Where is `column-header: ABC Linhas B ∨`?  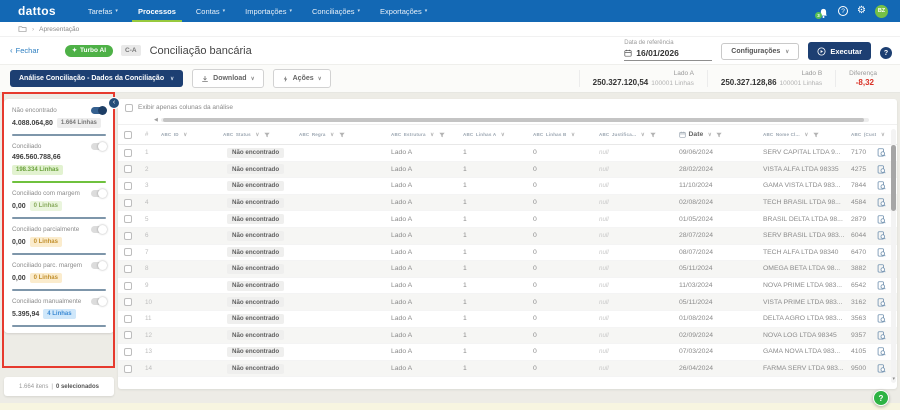
column-header: ABC Linhas B ∨ is located at coordinates (563, 135).